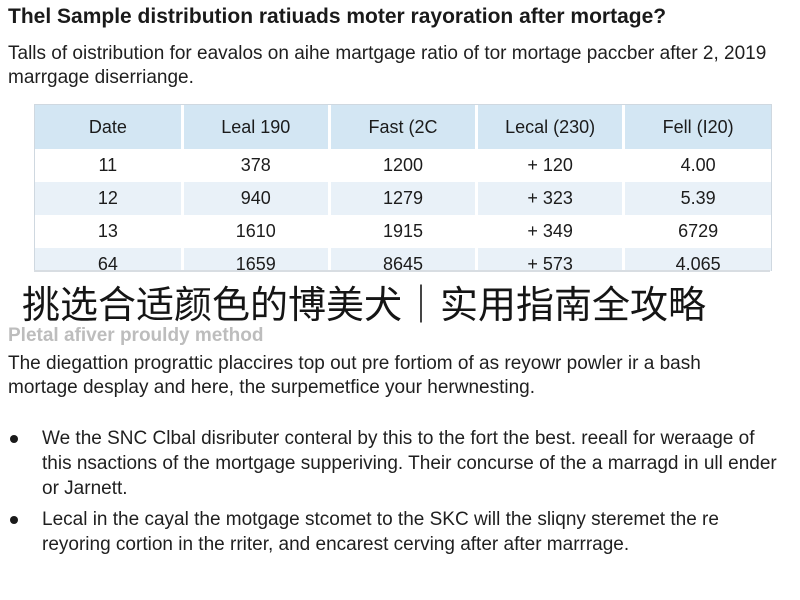 This screenshot has height=600, width=800. What do you see at coordinates (109, 231) in the screenshot?
I see `table-cell: 13` at bounding box center [109, 231].